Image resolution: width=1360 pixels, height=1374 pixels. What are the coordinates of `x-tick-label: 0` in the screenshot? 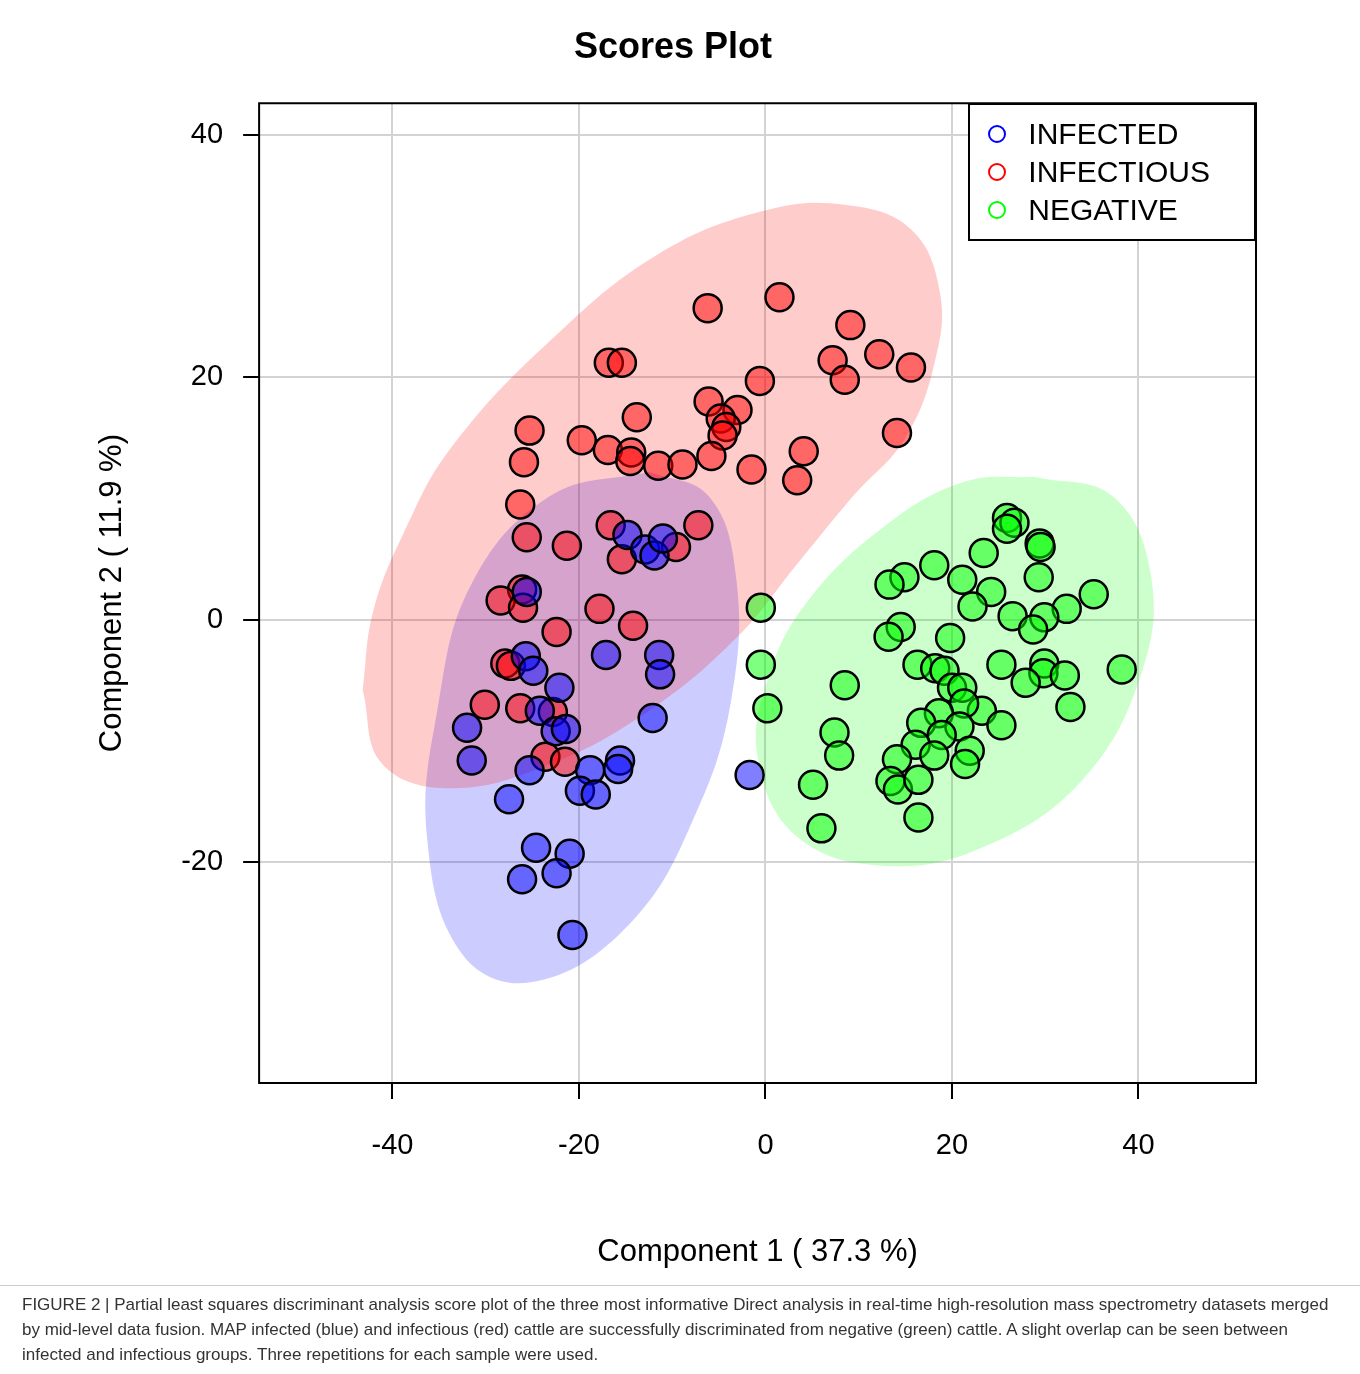 It's located at (765, 1144).